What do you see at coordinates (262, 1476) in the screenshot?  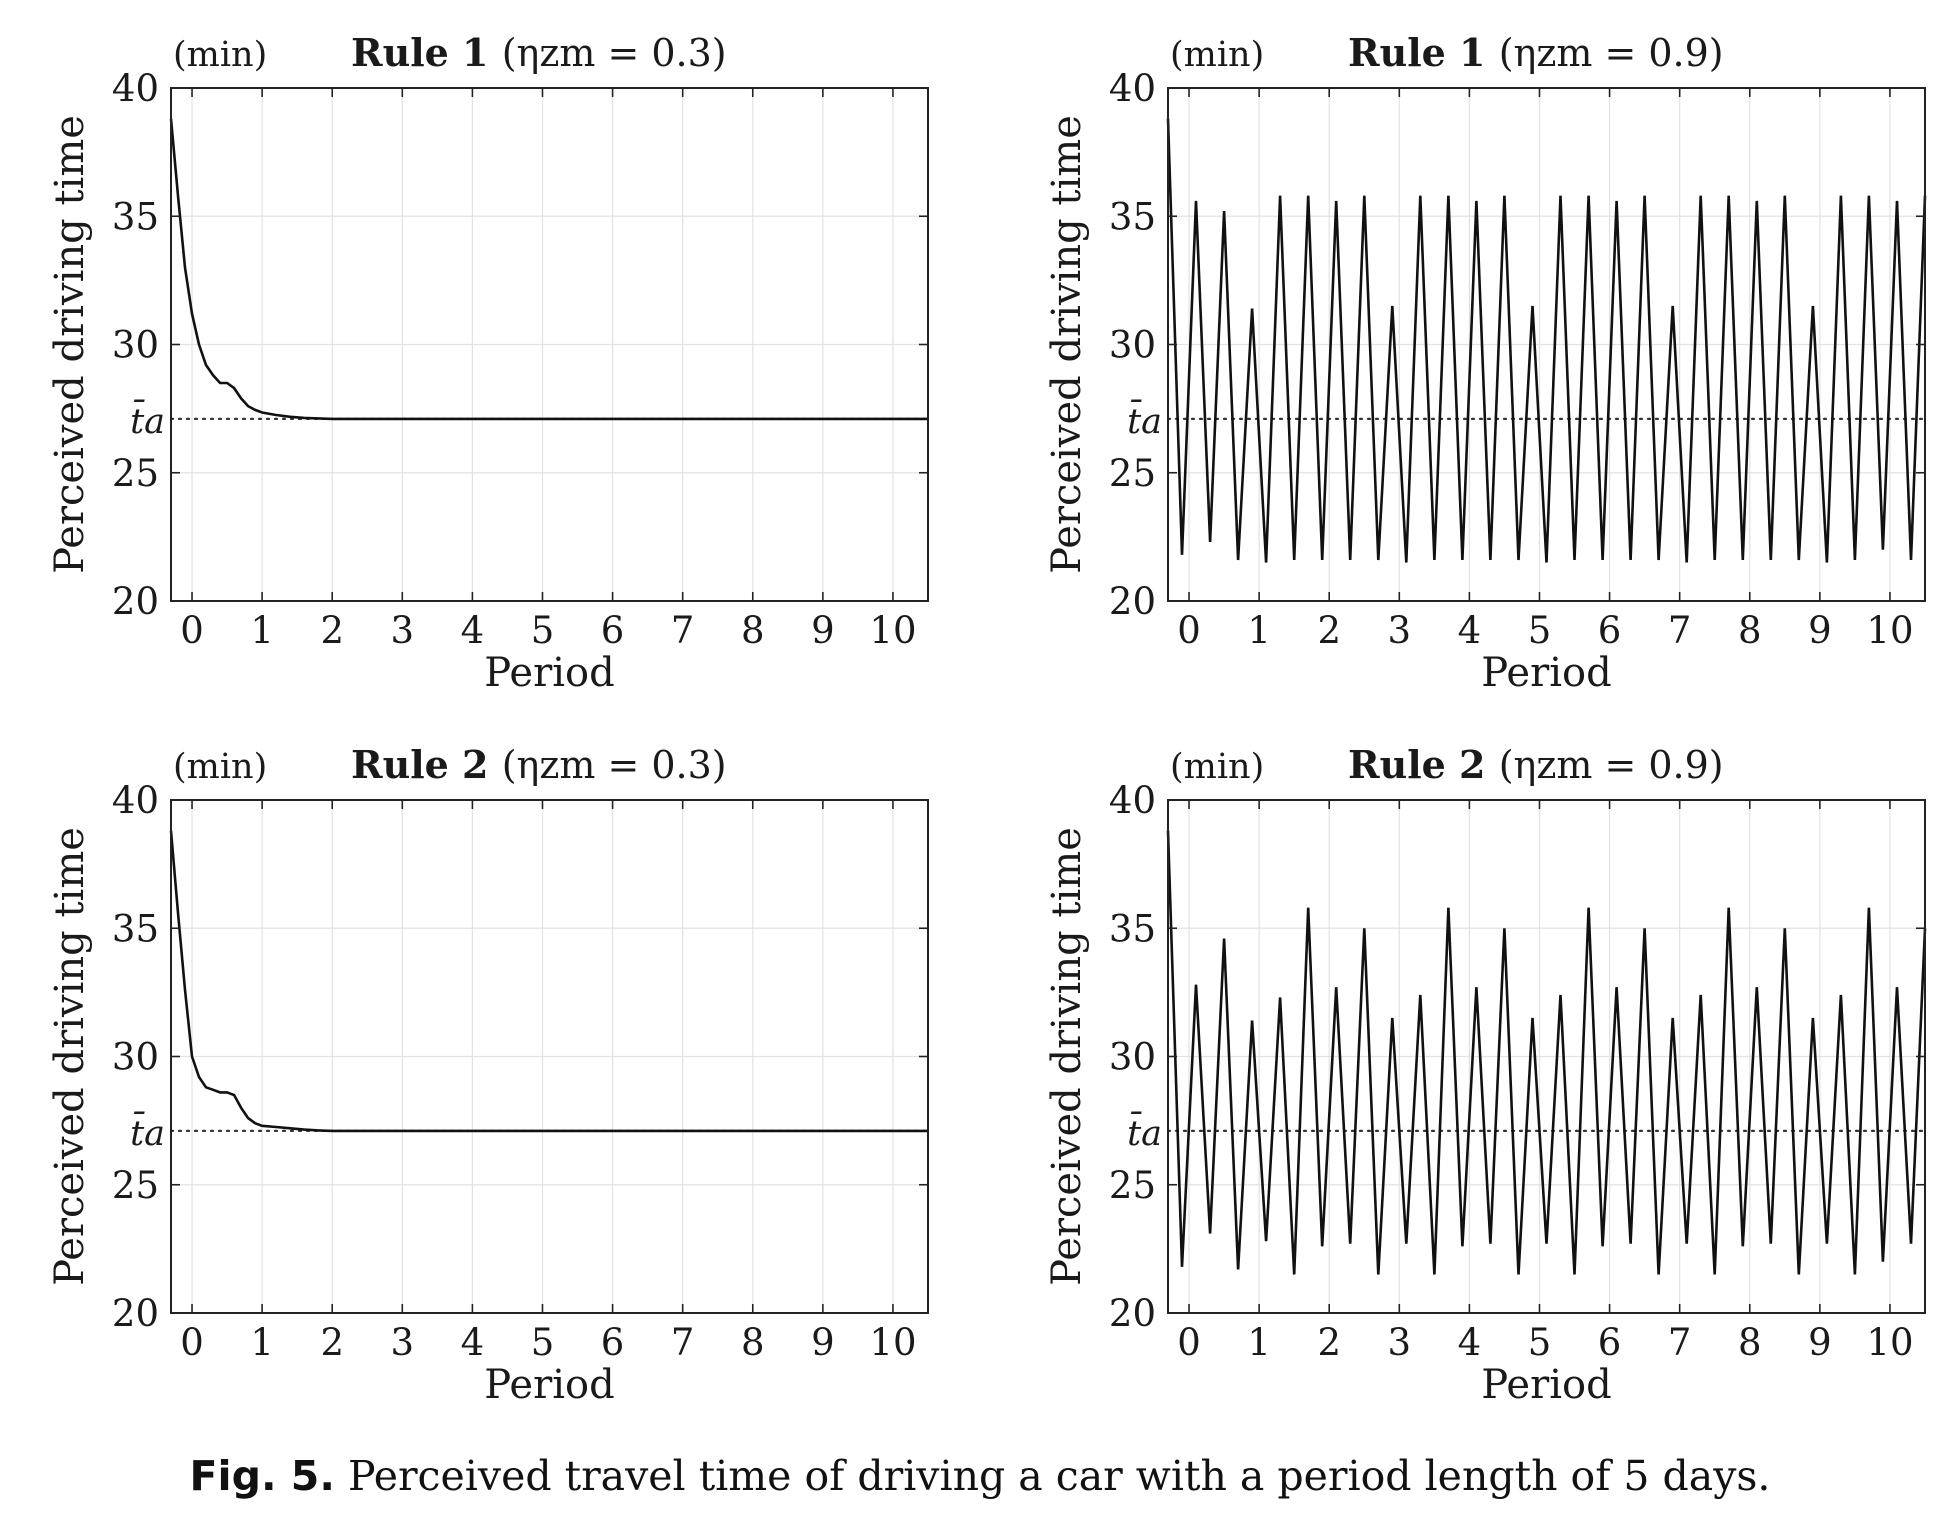 I see `caption-lead: Fig. 5.` at bounding box center [262, 1476].